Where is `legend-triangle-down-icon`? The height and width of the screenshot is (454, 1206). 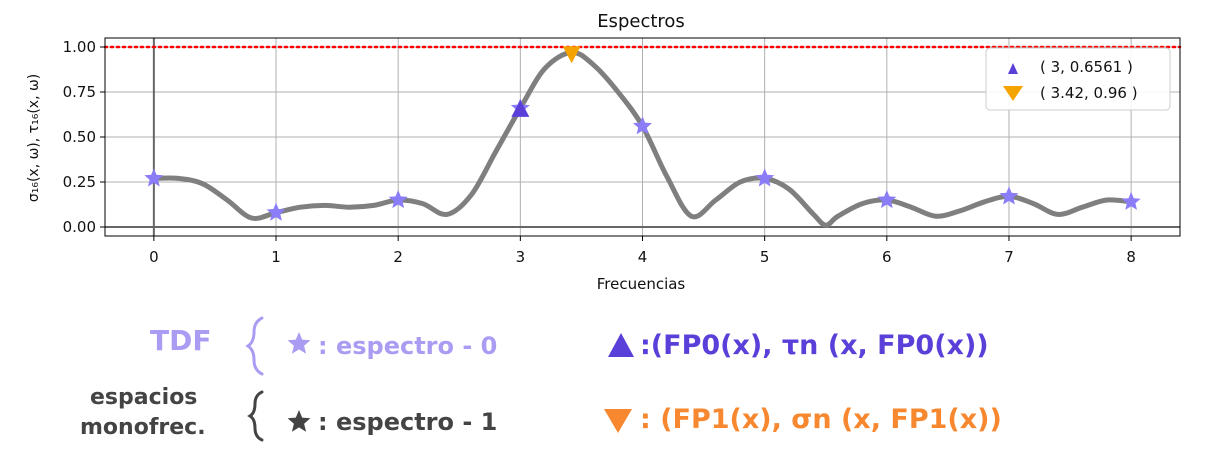
legend-triangle-down-icon is located at coordinates (1013, 93).